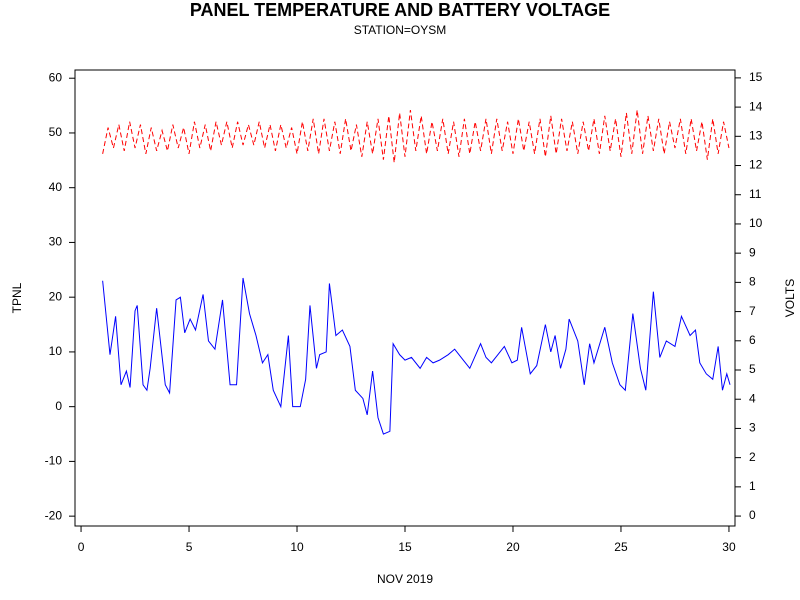  What do you see at coordinates (17, 297) in the screenshot?
I see `y-axis-label: TPNL` at bounding box center [17, 297].